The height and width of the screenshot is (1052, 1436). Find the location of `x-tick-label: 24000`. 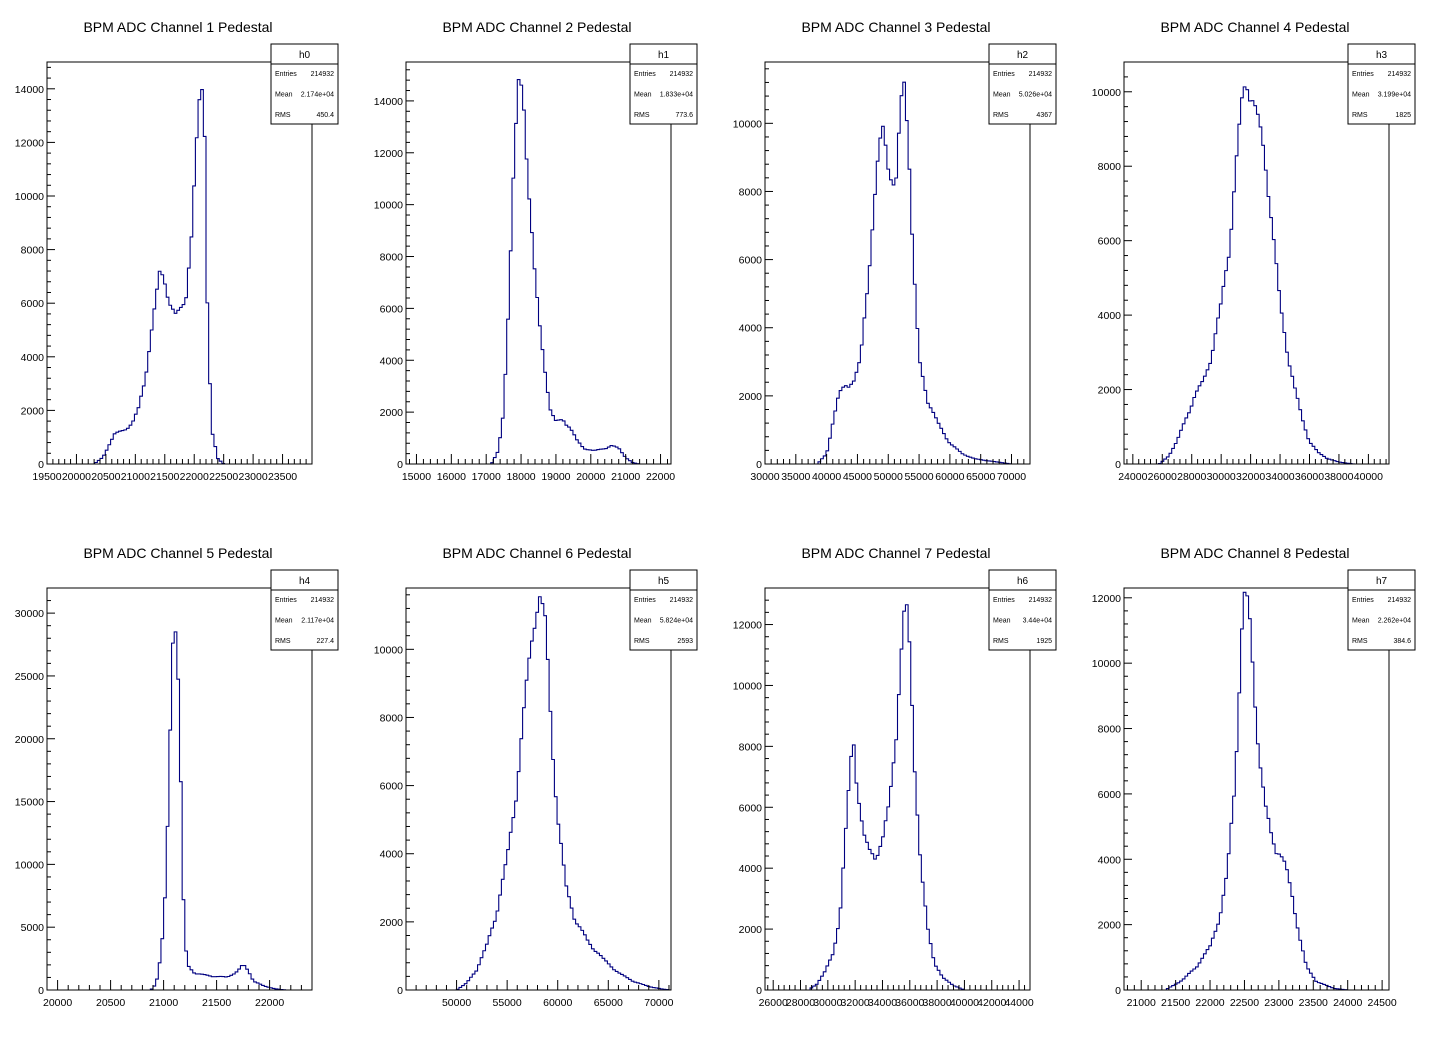

x-tick-label: 24000 is located at coordinates (1132, 477).